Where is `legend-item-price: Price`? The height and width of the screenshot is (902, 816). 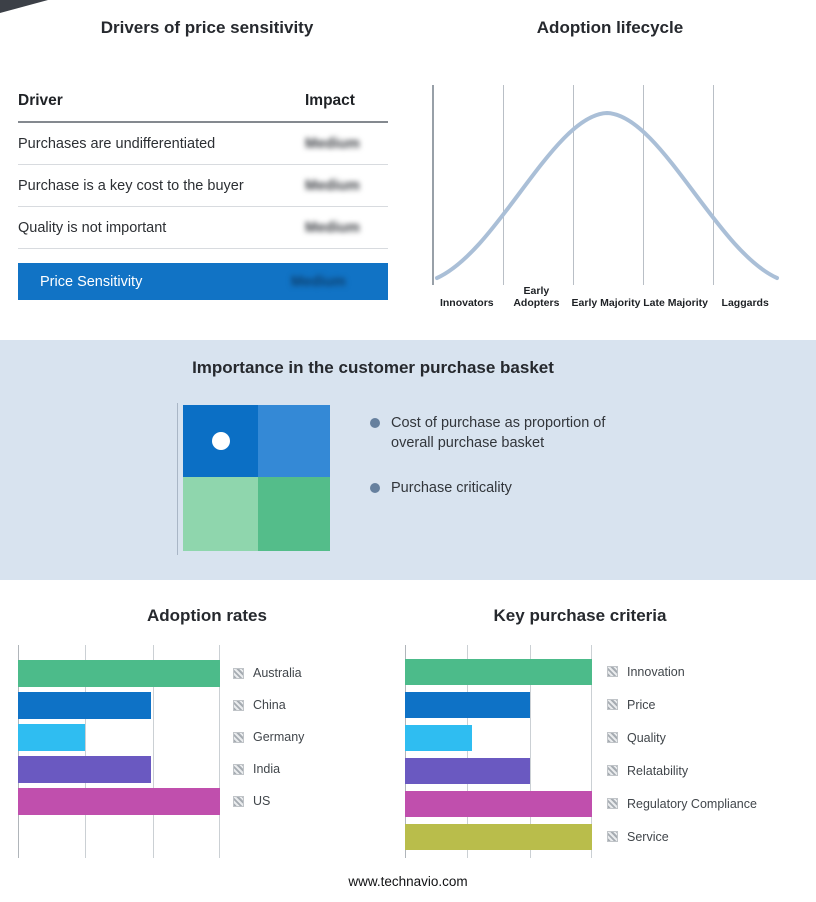 legend-item-price: Price is located at coordinates (682, 704).